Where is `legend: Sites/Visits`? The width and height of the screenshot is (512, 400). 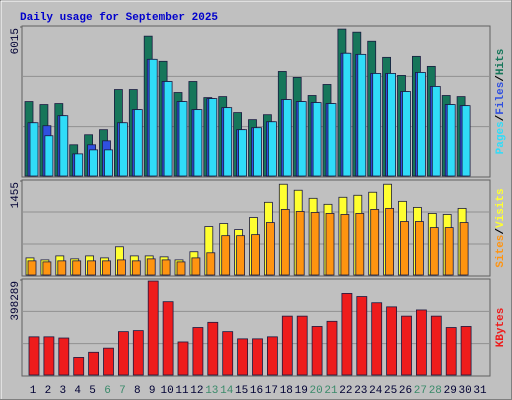
legend: Sites/Visits is located at coordinates (501, 227).